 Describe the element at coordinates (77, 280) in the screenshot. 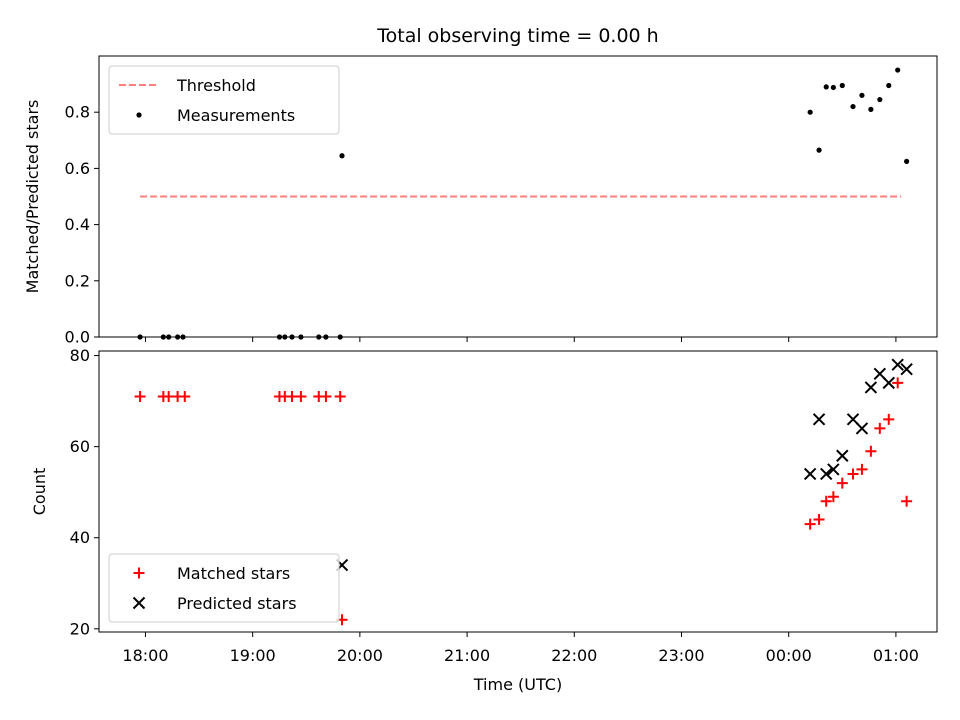

I see `y-tick-label: 0.2` at that location.